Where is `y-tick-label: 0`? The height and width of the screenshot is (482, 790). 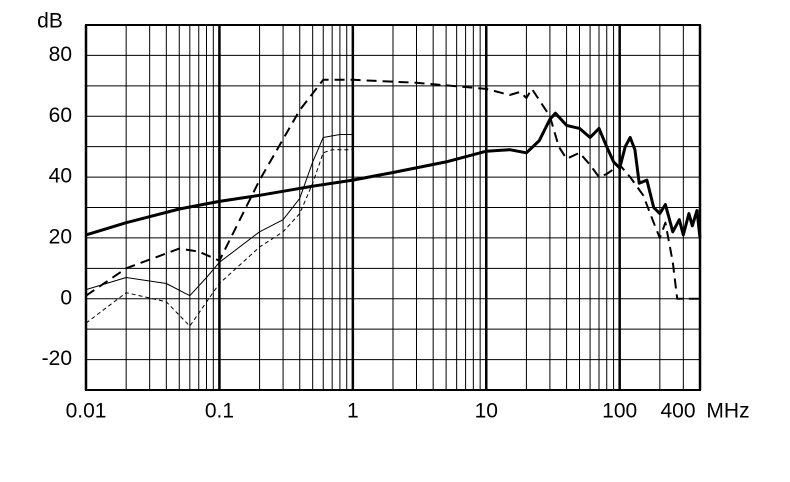
y-tick-label: 0 is located at coordinates (66, 297).